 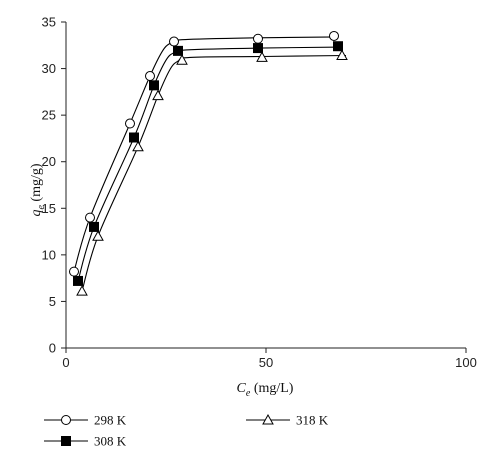 What do you see at coordinates (49, 254) in the screenshot?
I see `y-tick-label: 10` at bounding box center [49, 254].